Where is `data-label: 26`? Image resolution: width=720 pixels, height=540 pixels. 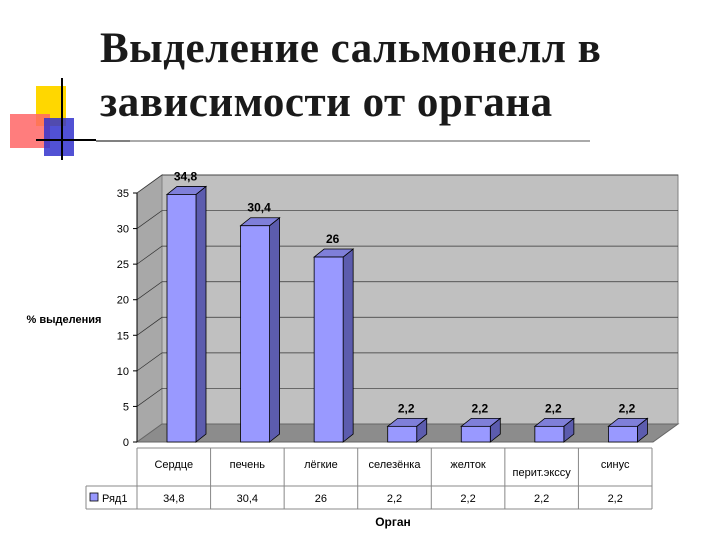
data-label: 26 is located at coordinates (333, 239).